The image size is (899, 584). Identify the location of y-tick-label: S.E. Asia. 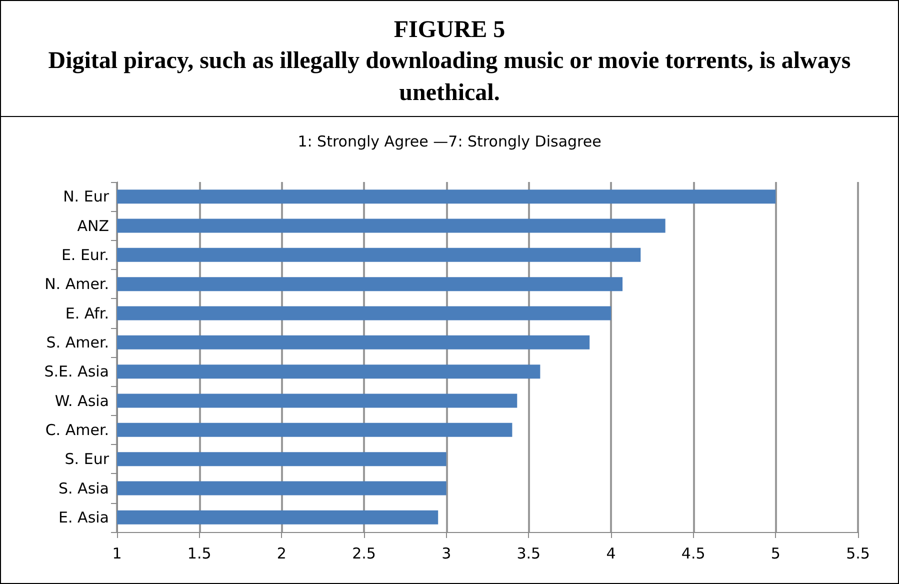
(76, 371).